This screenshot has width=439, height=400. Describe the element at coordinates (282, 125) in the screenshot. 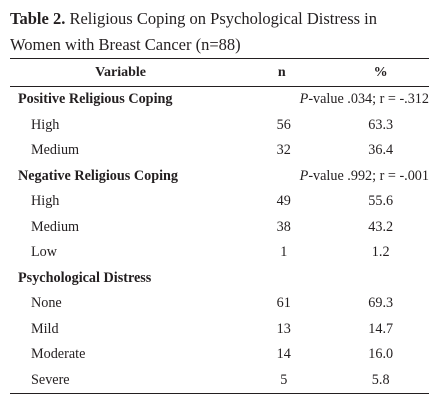

I see `row-n: 56` at that location.